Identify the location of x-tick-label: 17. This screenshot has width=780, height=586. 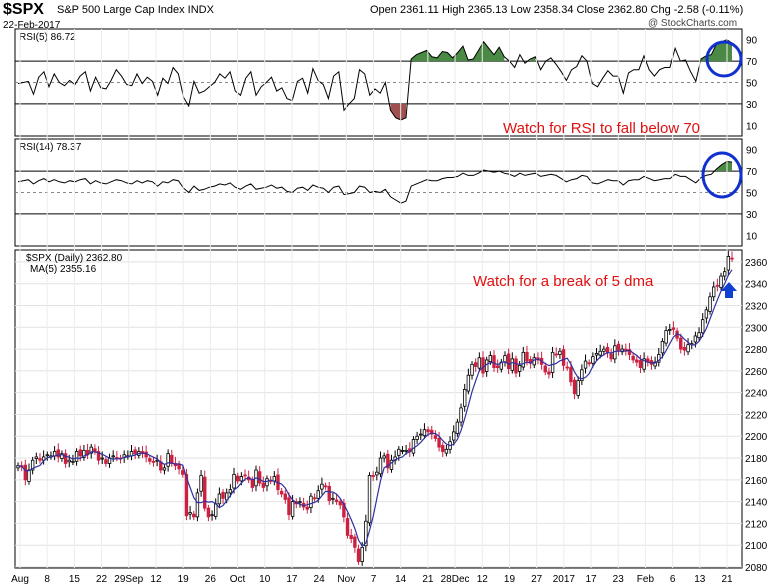
(292, 579).